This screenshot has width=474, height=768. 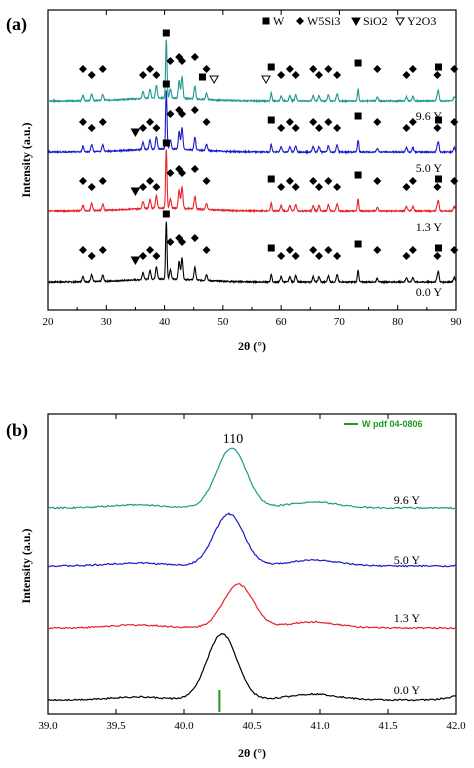 I want to click on panel-b-x-tick-label: 42.0, so click(x=456, y=726).